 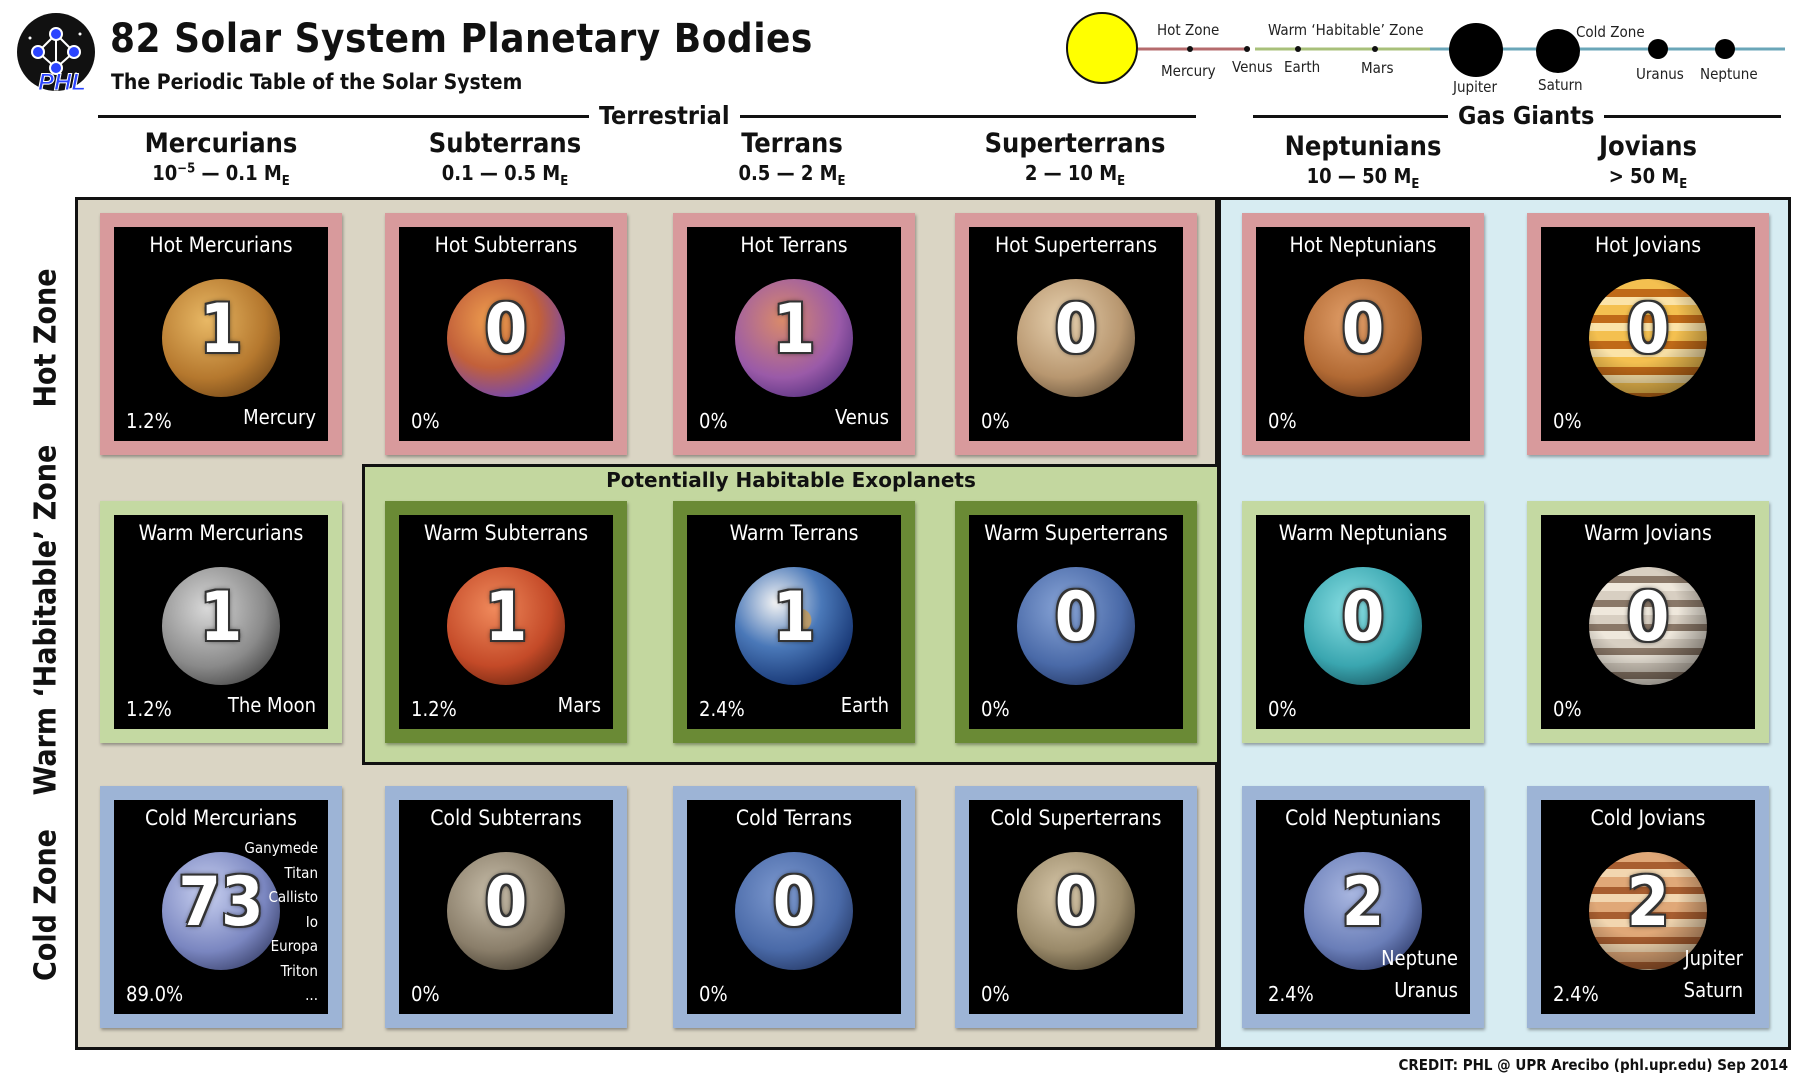 I want to click on cell-title: Warm Subterrans, so click(x=506, y=533).